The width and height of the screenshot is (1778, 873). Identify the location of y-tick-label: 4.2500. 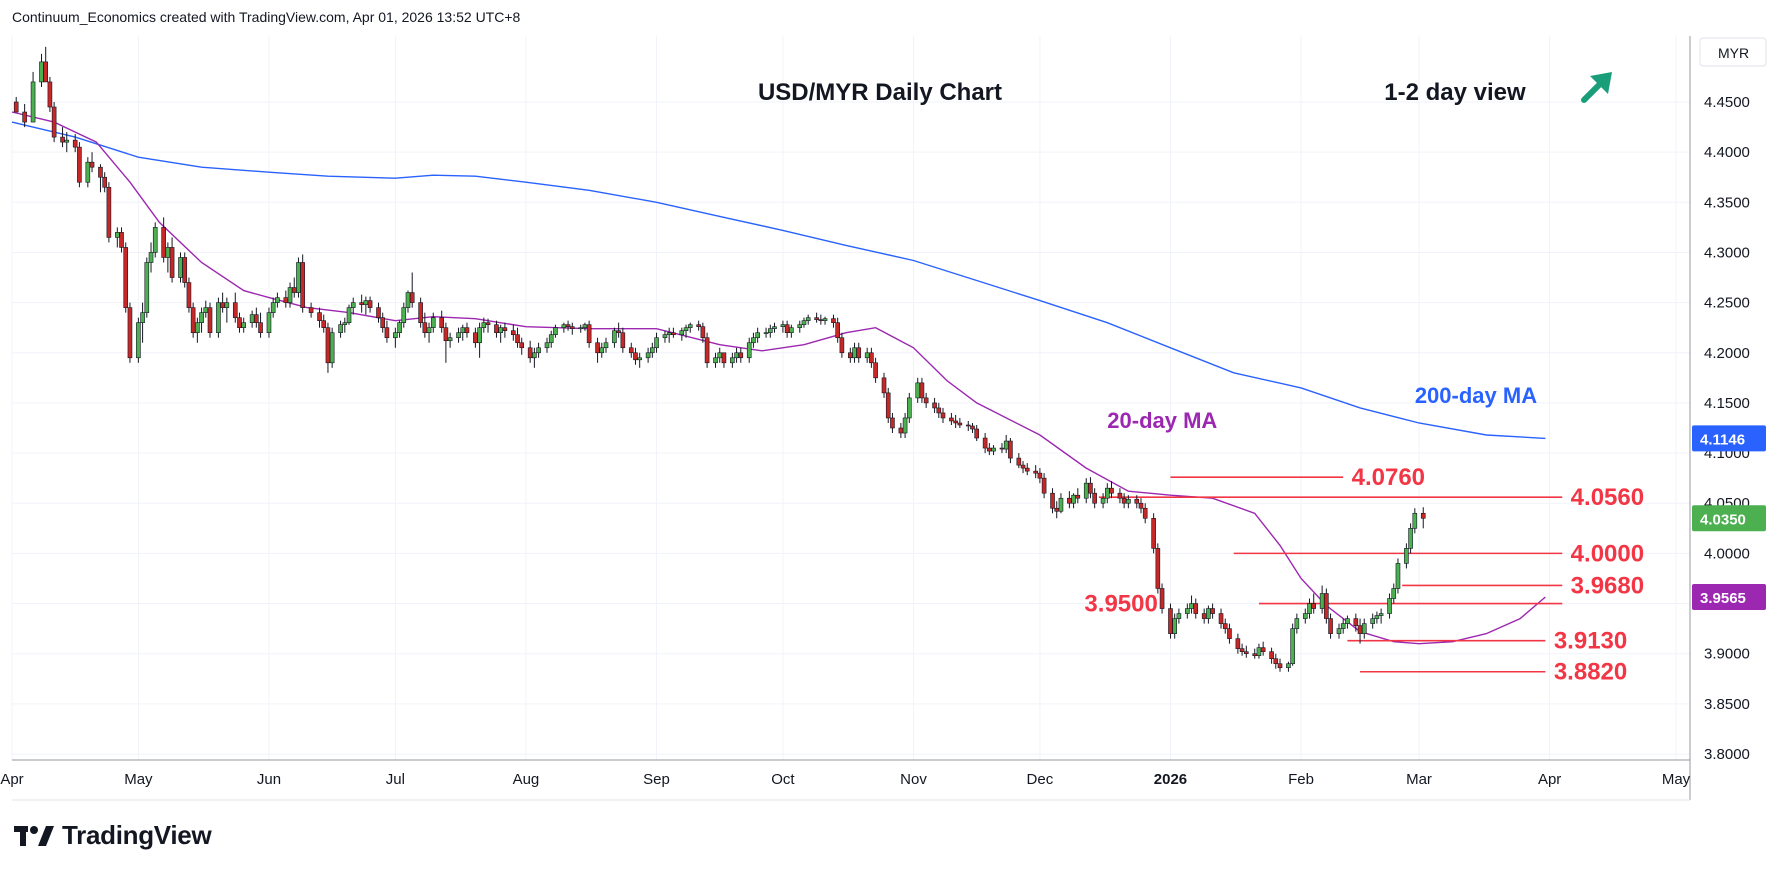
(1727, 303).